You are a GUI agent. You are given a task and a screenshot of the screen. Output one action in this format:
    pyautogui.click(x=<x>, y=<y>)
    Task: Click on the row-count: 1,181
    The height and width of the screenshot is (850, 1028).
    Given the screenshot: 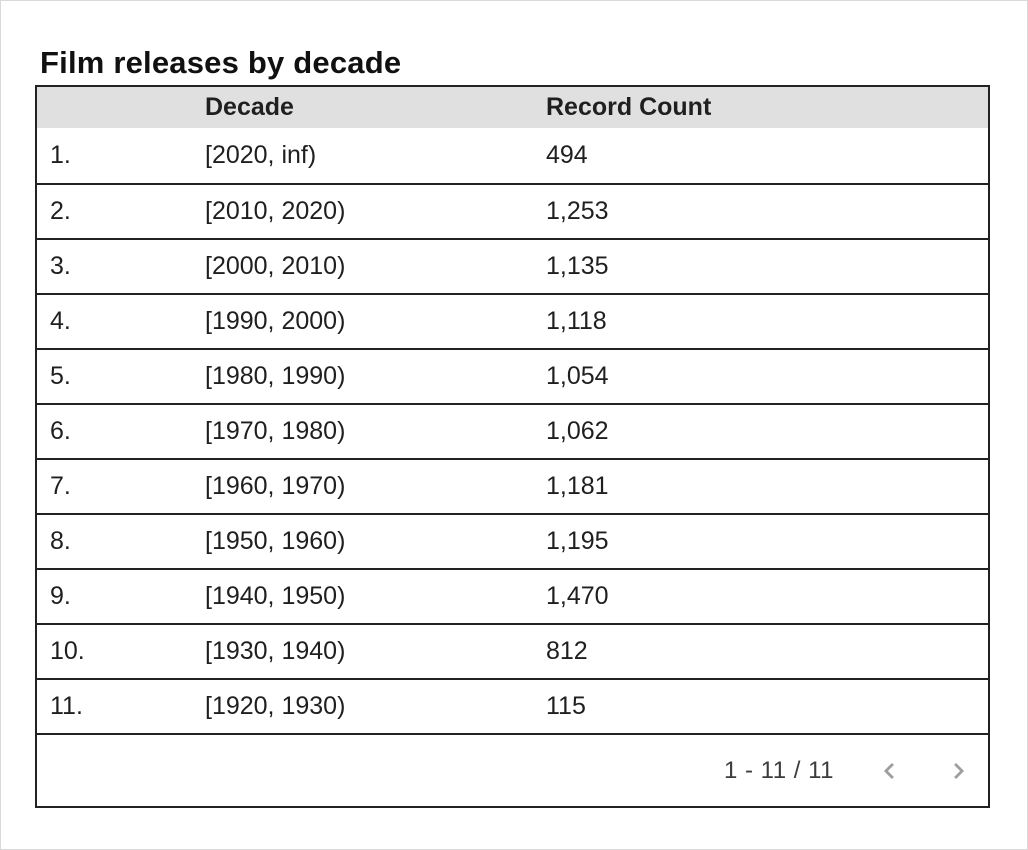 What is the action you would take?
    pyautogui.click(x=577, y=486)
    